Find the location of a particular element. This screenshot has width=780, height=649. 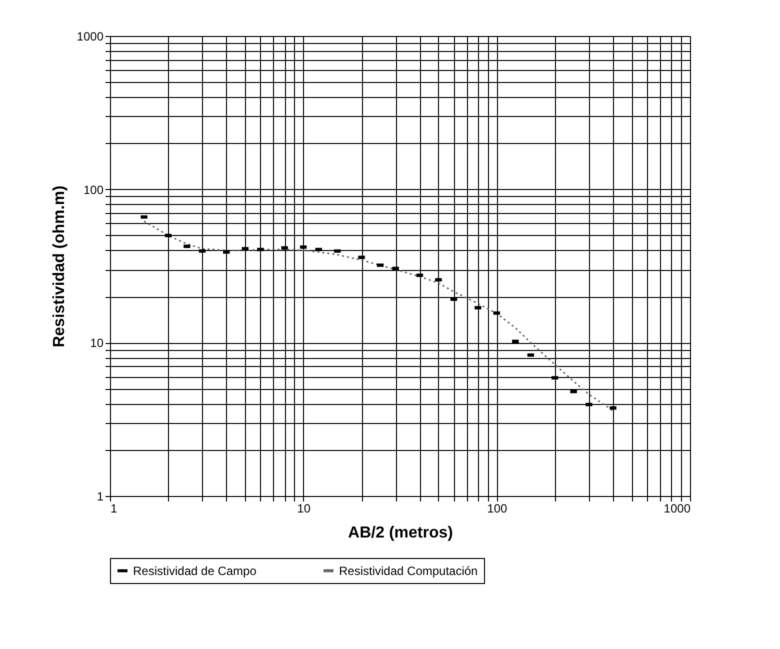

y-axis-title: Resistividad (ohm.m) is located at coordinates (59, 267).